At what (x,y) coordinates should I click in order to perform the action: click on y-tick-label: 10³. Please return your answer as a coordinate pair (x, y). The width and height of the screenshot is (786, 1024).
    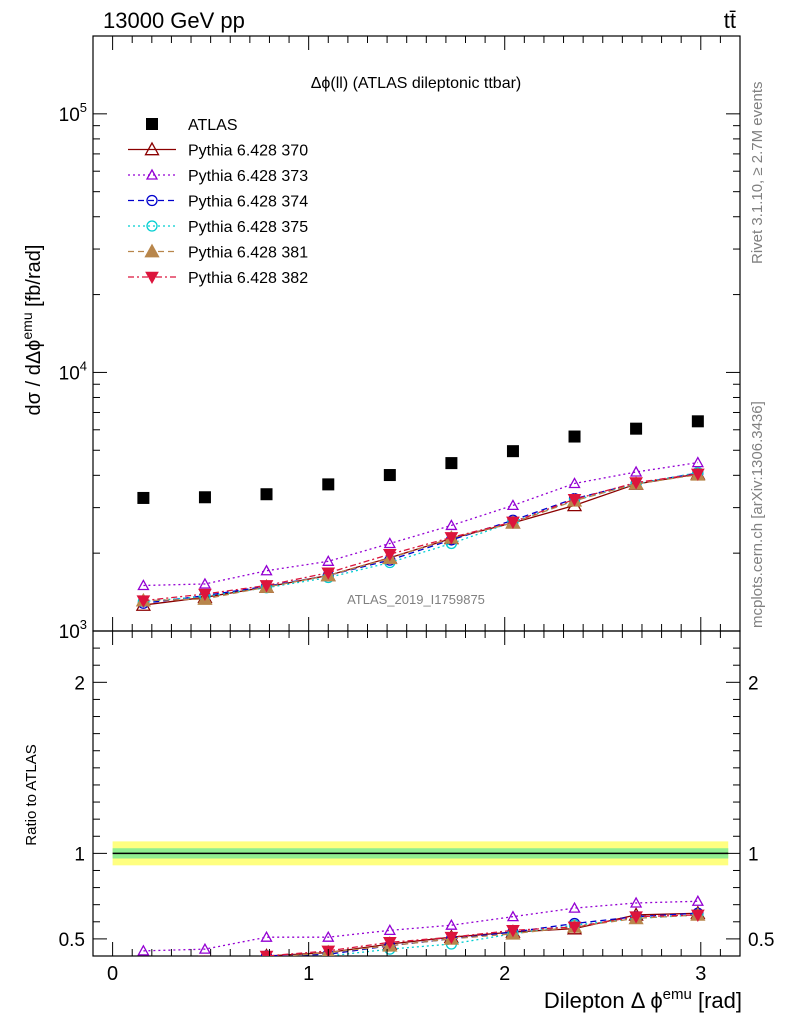
    Looking at the image, I should click on (73, 630).